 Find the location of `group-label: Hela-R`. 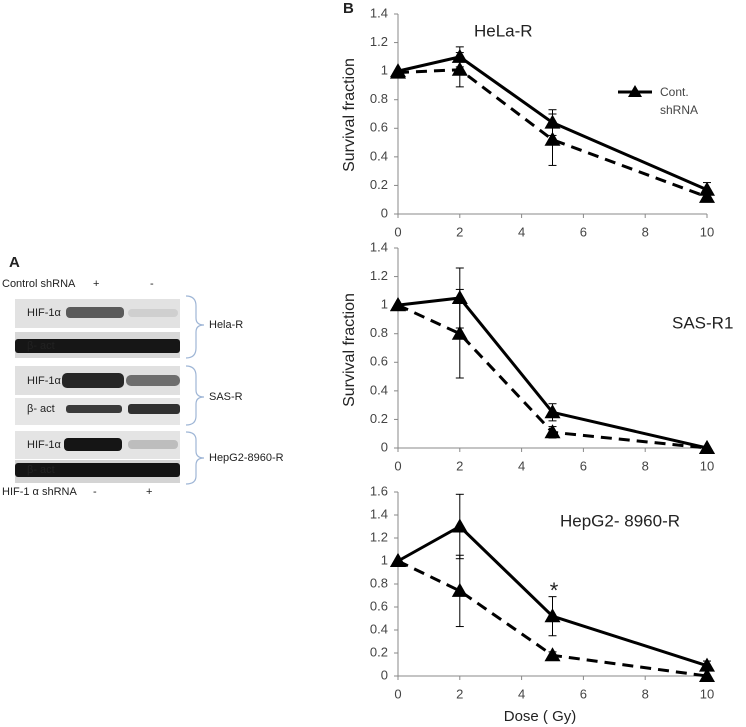

group-label: Hela-R is located at coordinates (226, 325).